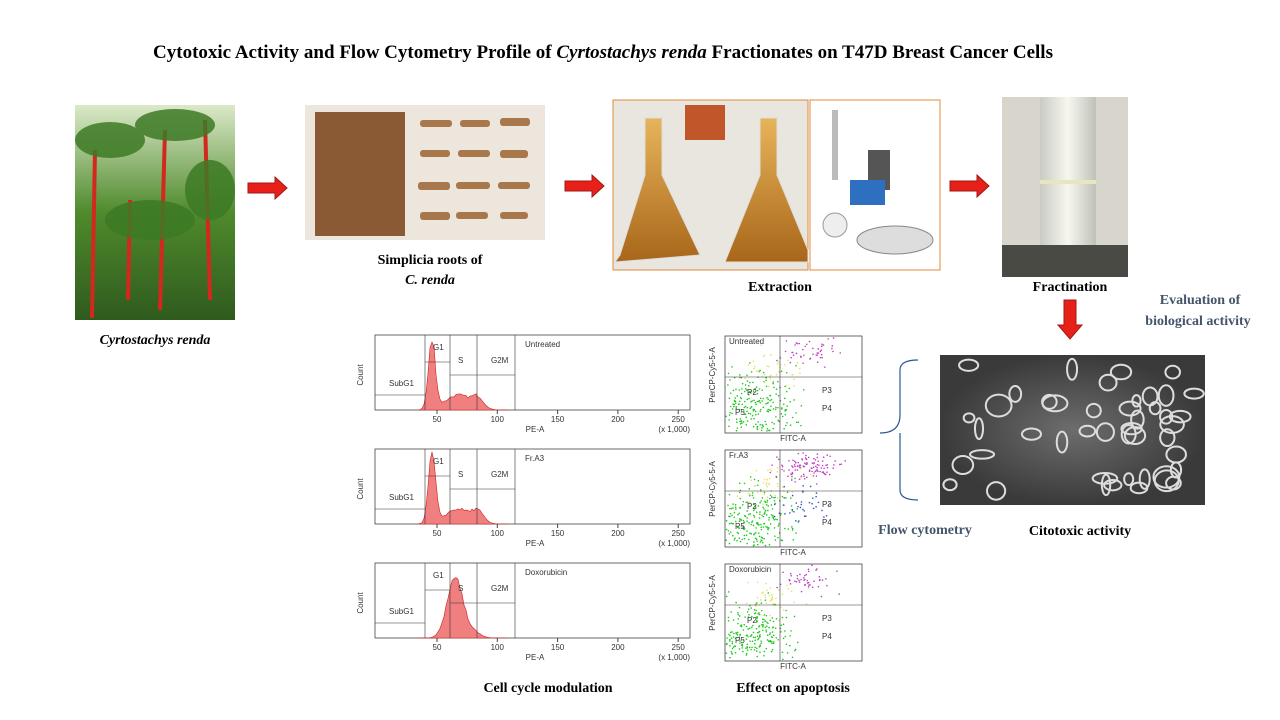 This screenshot has height=720, width=1280. Describe the element at coordinates (500, 588) in the screenshot. I see `gate-label: G2M` at that location.